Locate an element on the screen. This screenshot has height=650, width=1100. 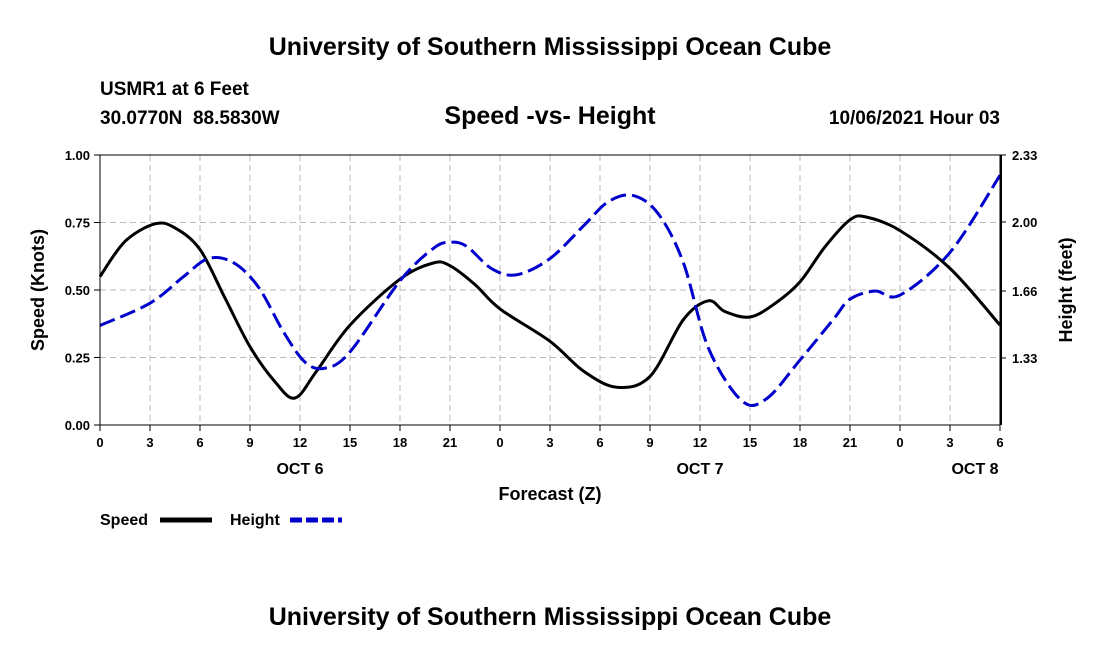
date-label: OCT 8 is located at coordinates (974, 469).